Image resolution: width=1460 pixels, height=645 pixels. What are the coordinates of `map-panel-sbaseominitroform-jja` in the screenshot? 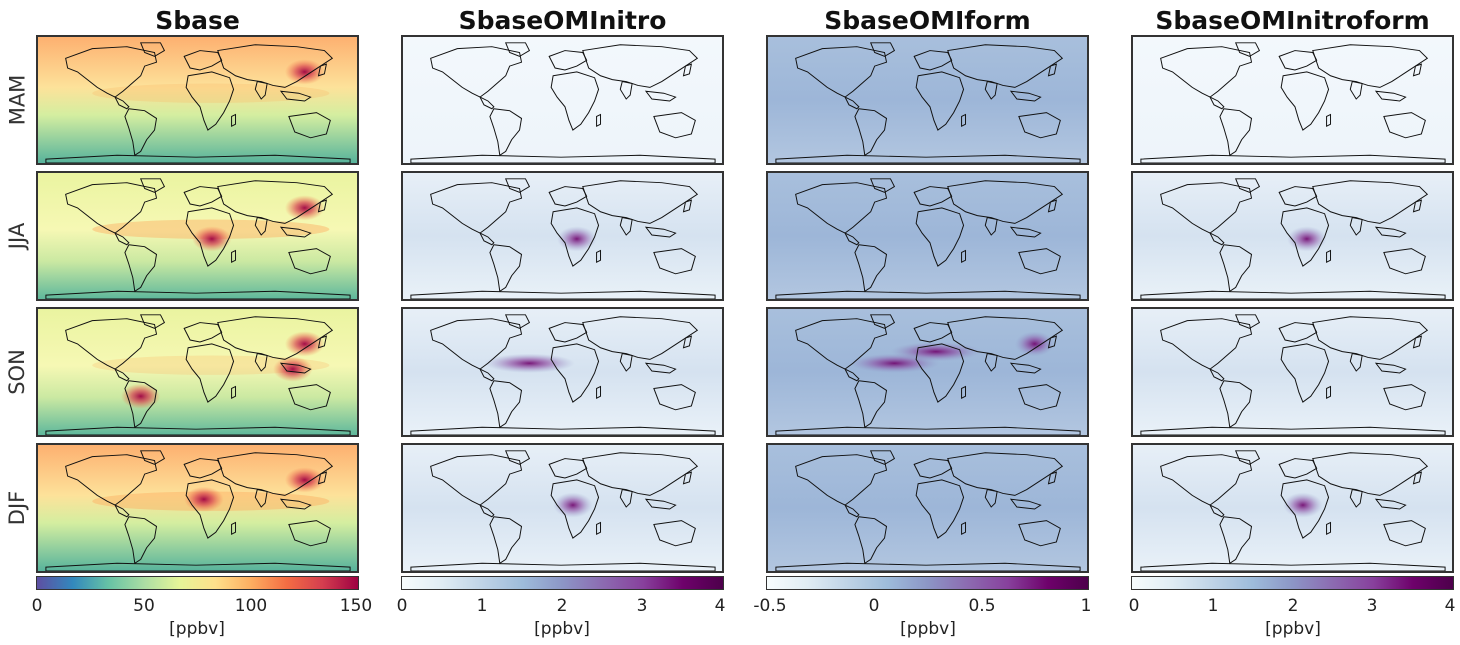 It's located at (1292, 236).